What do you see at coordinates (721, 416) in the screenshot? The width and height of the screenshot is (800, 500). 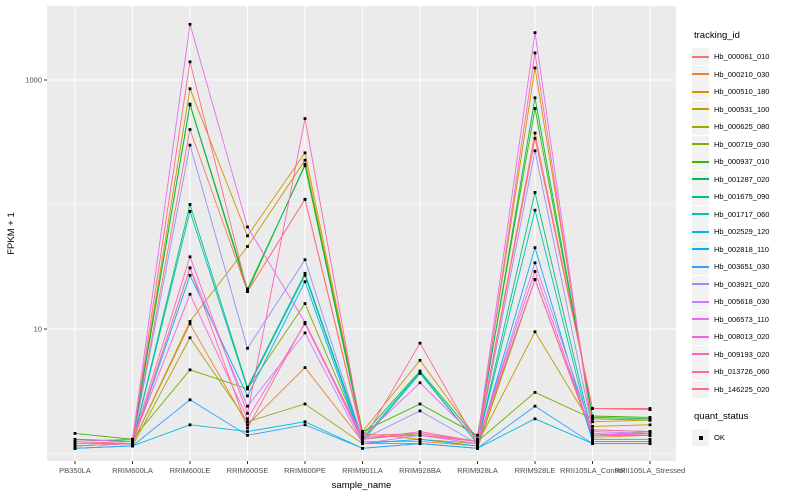 I see `legend-title-quant-status: quant_status` at bounding box center [721, 416].